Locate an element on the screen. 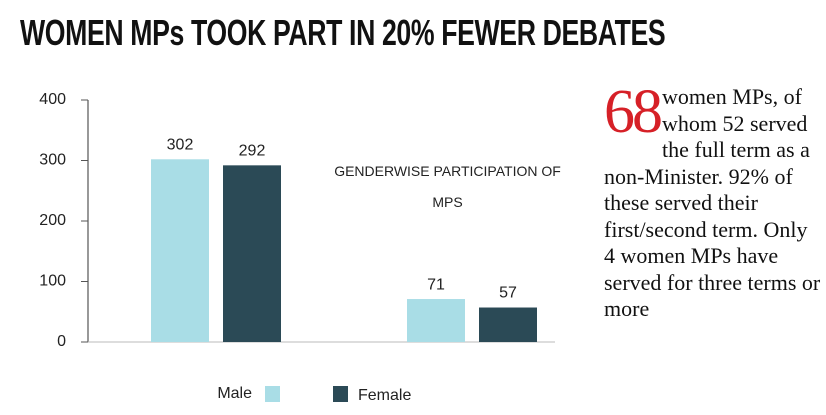  data-label: 71 is located at coordinates (436, 284).